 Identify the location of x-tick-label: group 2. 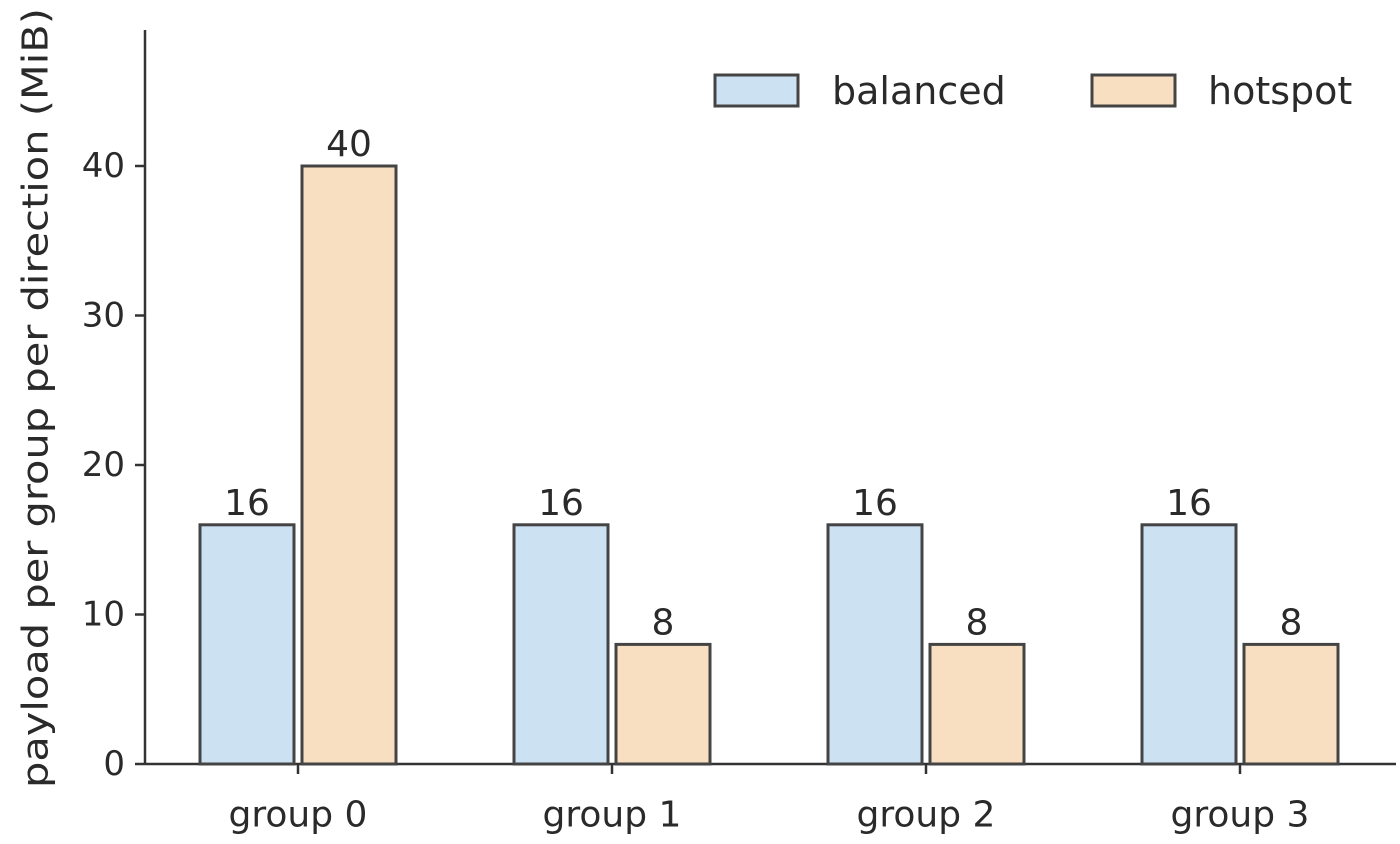
(926, 815).